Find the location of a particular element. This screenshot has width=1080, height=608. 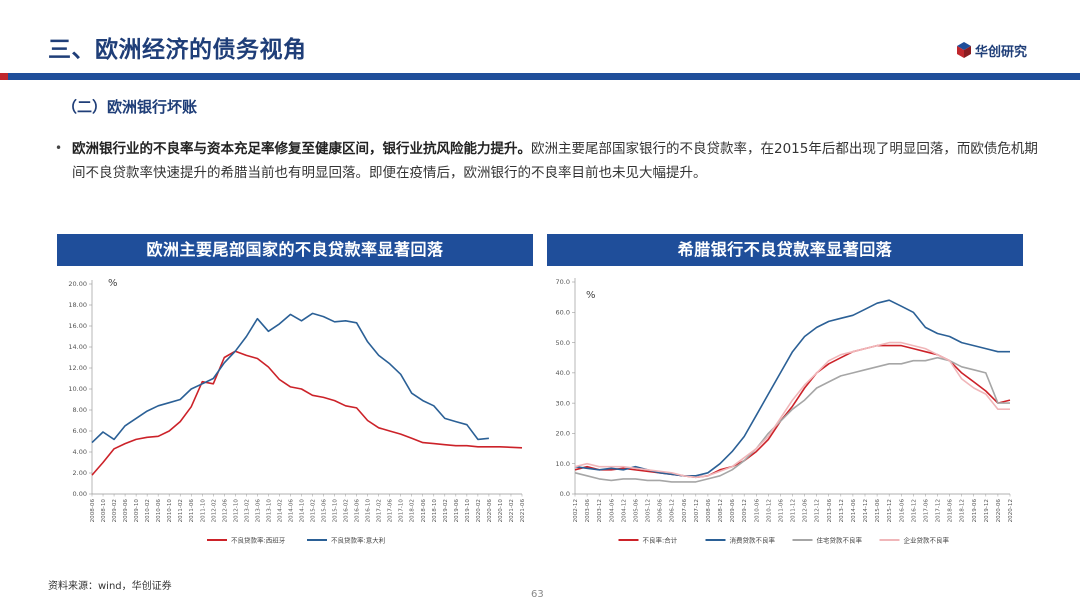

logo-text: 华创研究 is located at coordinates (1001, 52).